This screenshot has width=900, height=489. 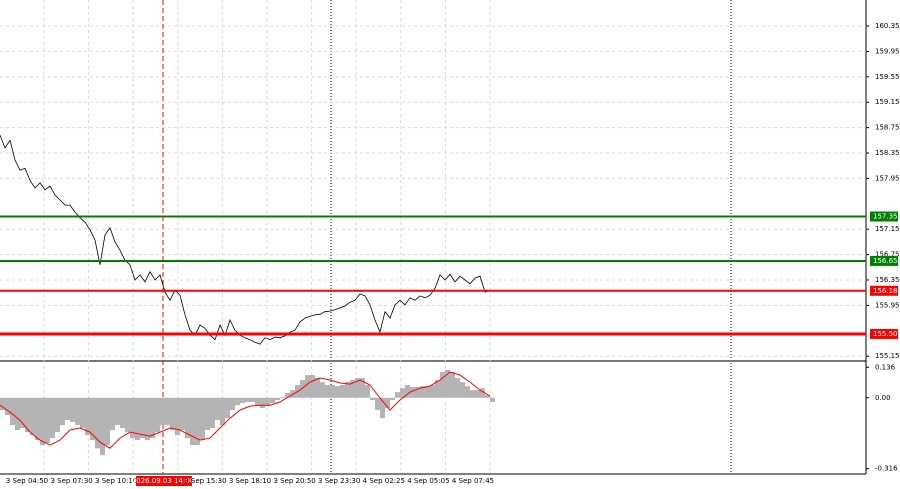 What do you see at coordinates (885, 367) in the screenshot?
I see `y-tick-label: 0.136` at bounding box center [885, 367].